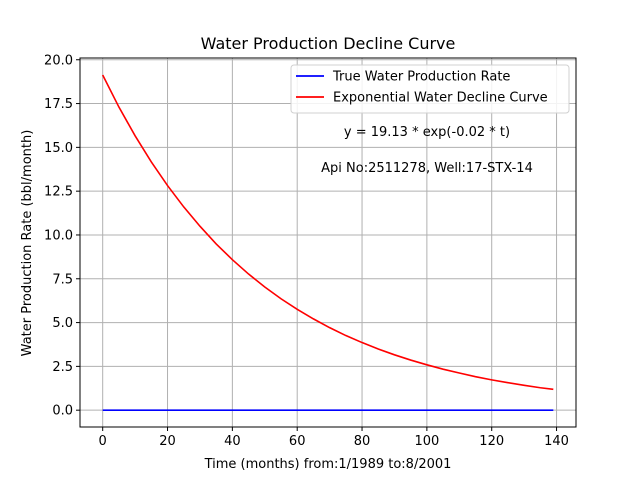 This screenshot has width=640, height=480. Describe the element at coordinates (167, 441) in the screenshot. I see `x-tick-label: 20` at that location.